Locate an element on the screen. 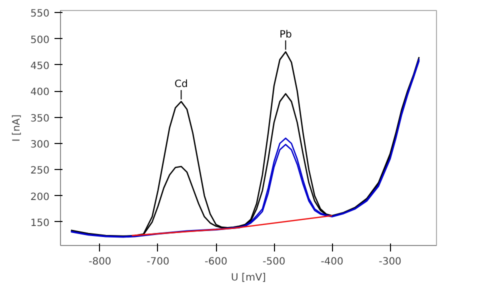 This screenshot has width=480, height=286. x-tick-label: -800 is located at coordinates (100, 262).